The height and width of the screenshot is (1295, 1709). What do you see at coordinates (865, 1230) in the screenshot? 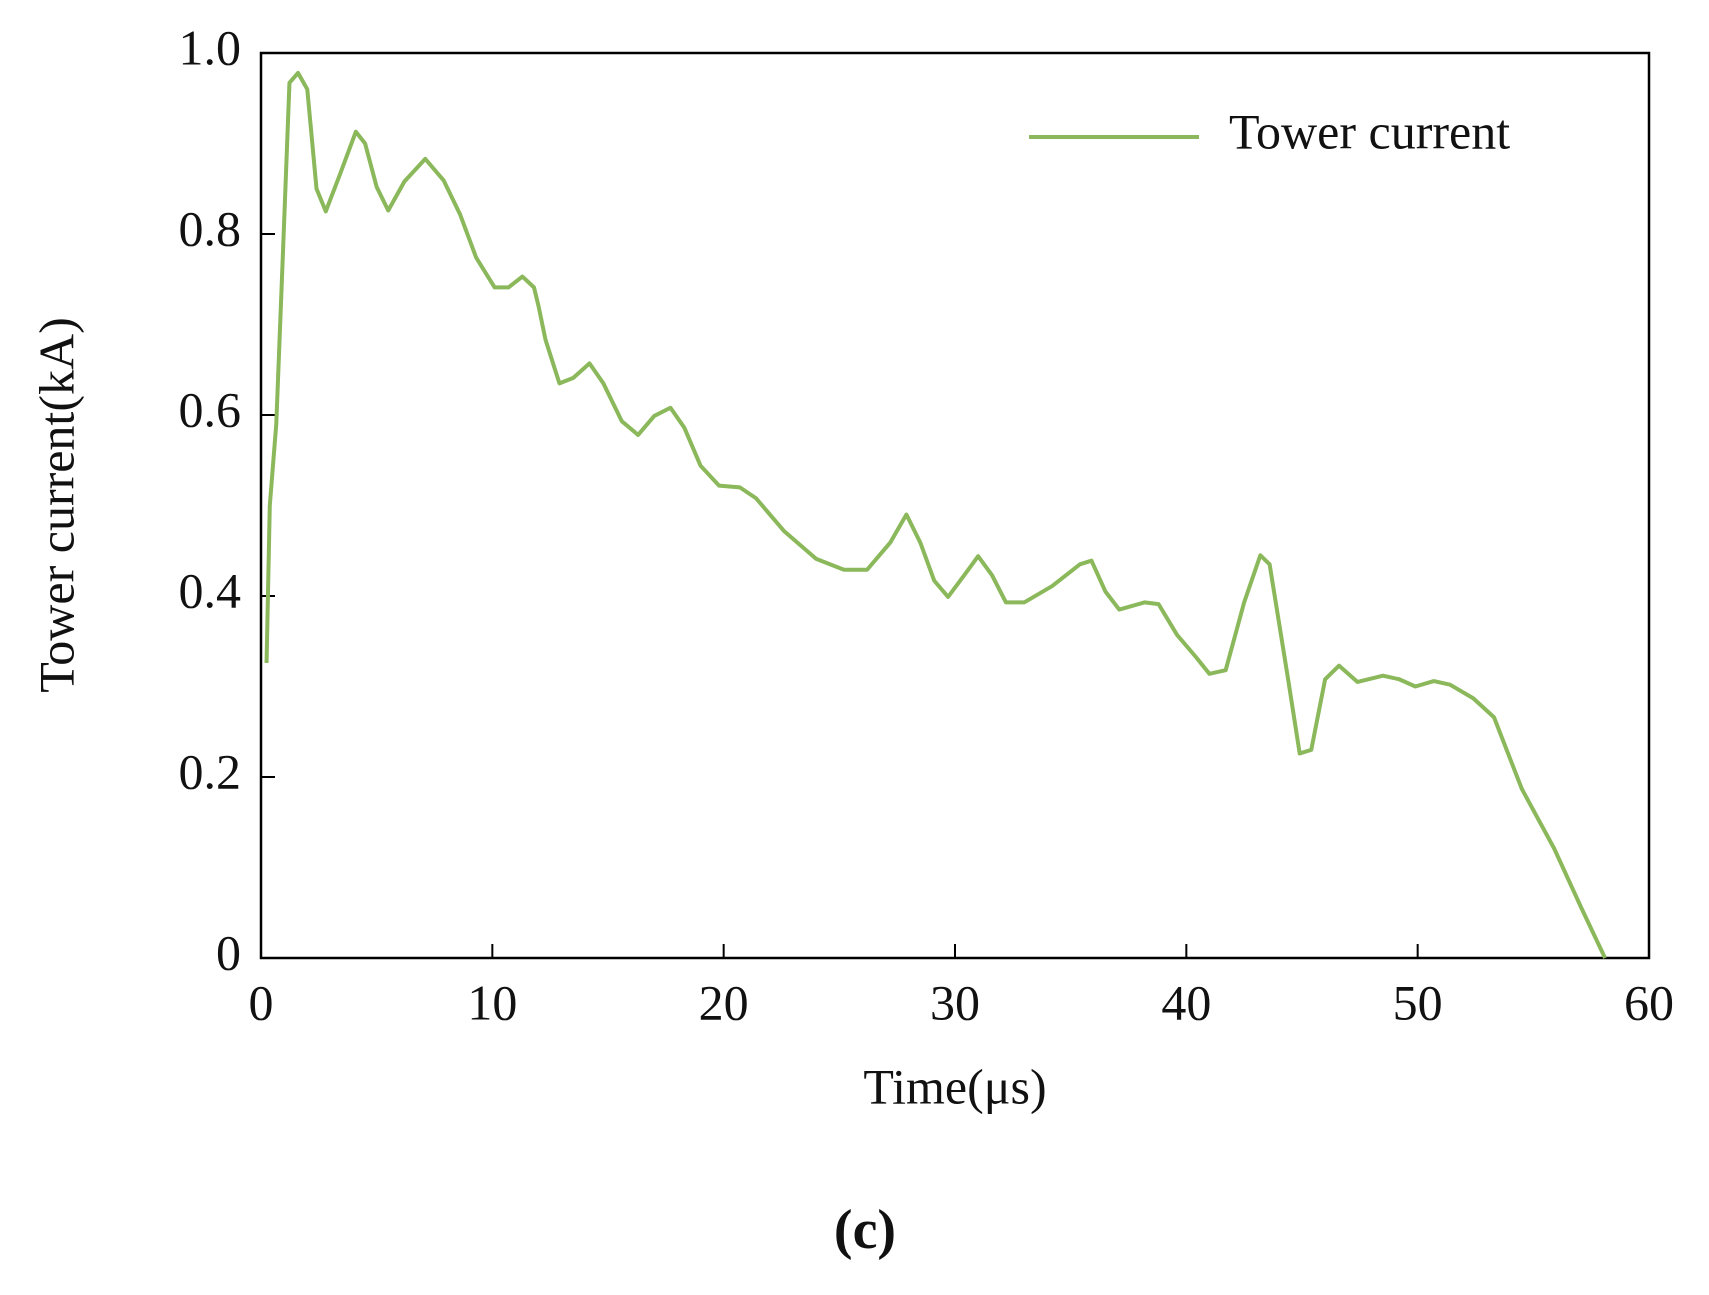
I see `caption: (c)` at bounding box center [865, 1230].